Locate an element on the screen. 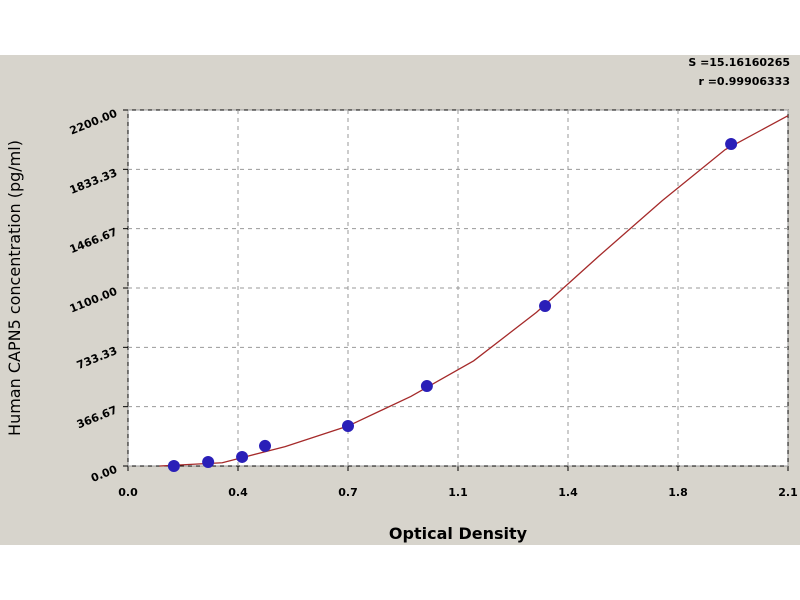  x-tick-label: 2.1 is located at coordinates (788, 492).